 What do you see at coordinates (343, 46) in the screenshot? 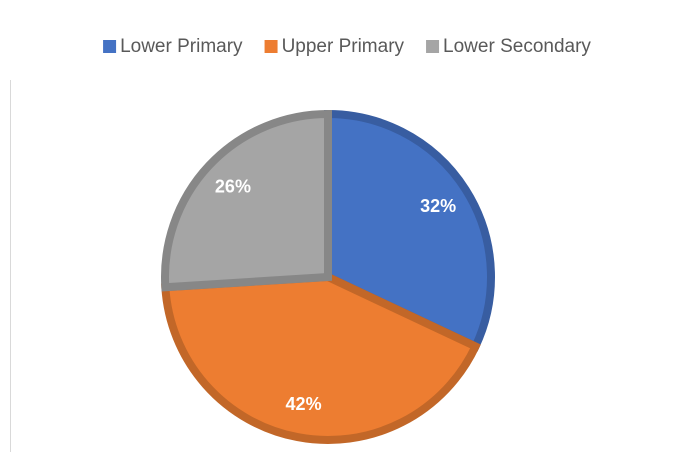
I see `legend-label: Upper Primary` at bounding box center [343, 46].